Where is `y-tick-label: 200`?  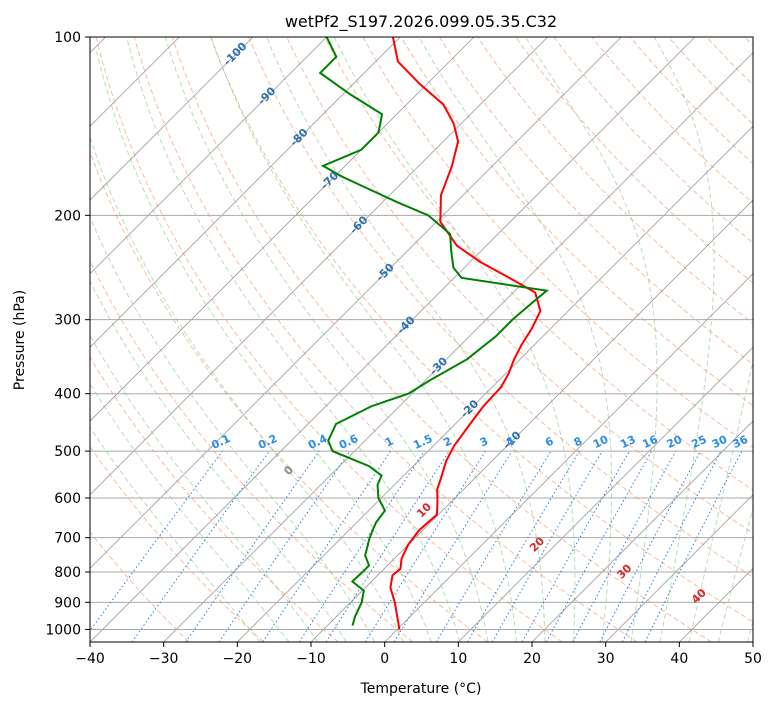
y-tick-label: 200 is located at coordinates (67, 216).